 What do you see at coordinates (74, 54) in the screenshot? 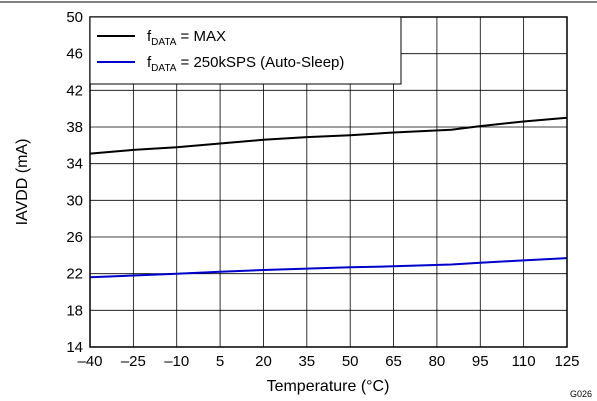
I see `y-tick-label: 46` at bounding box center [74, 54].